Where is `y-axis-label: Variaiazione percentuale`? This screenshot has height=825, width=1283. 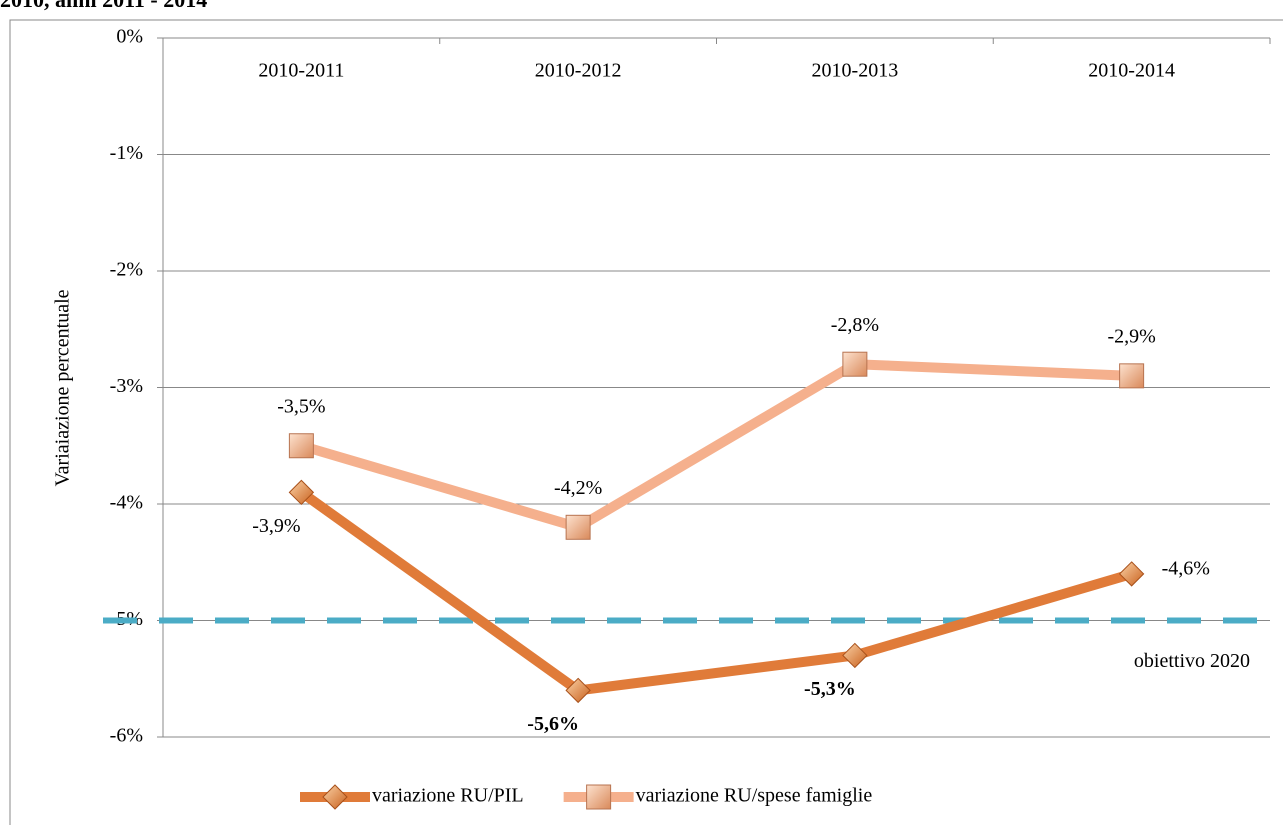 y-axis-label: Variaiazione percentuale is located at coordinates (63, 387).